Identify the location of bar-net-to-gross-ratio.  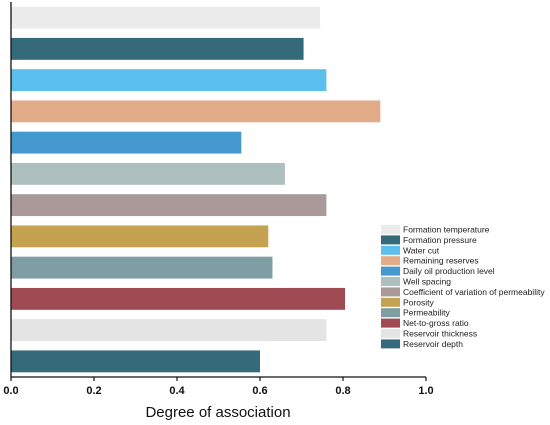
(178, 298).